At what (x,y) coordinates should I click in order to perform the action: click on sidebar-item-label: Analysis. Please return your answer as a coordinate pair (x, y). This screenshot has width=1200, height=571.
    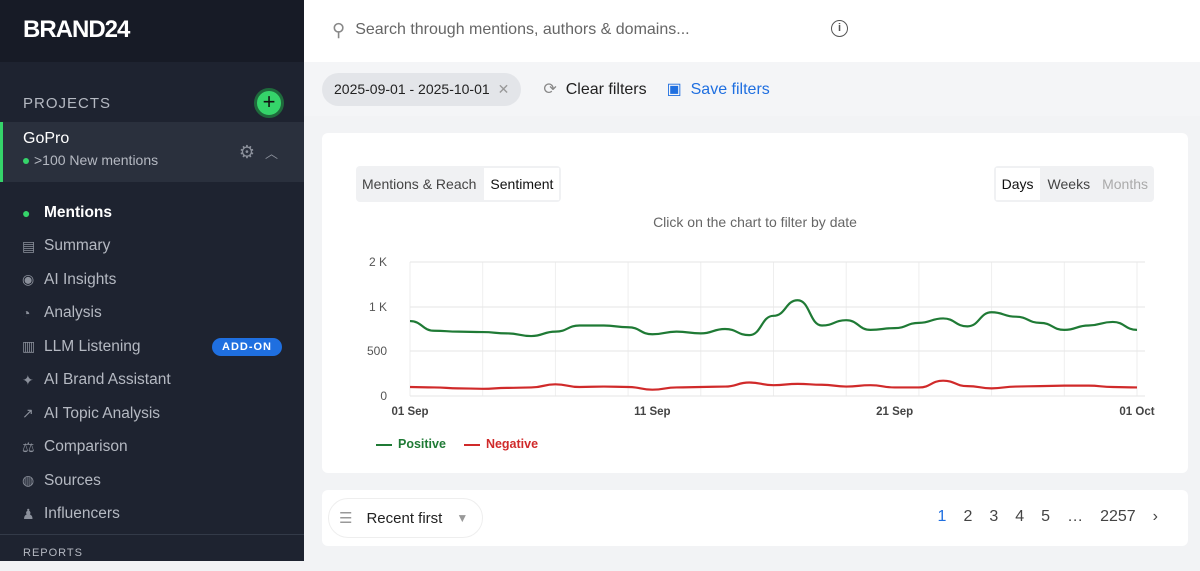
    Looking at the image, I should click on (73, 313).